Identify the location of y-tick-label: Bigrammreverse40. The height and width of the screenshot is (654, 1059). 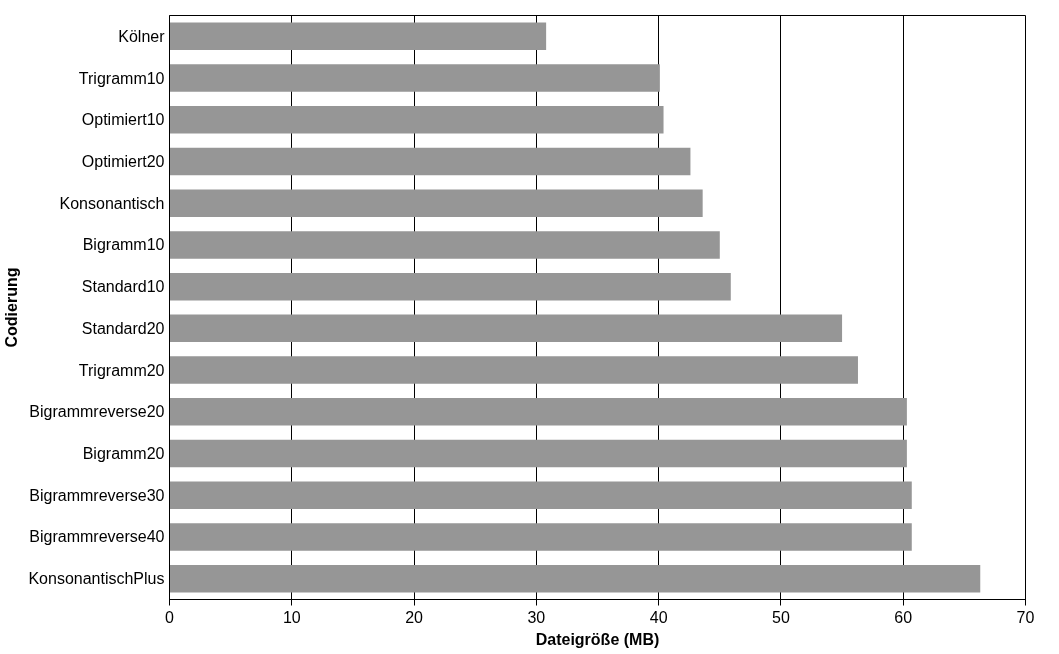
(97, 537).